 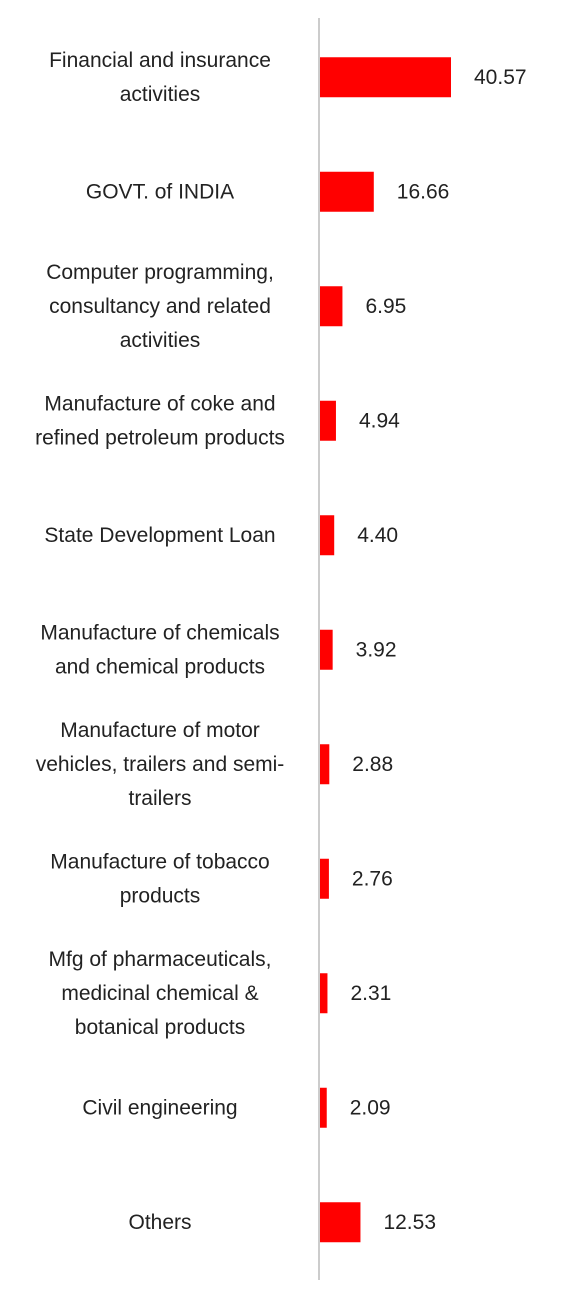 I want to click on category-label: Others, so click(x=159, y=1222).